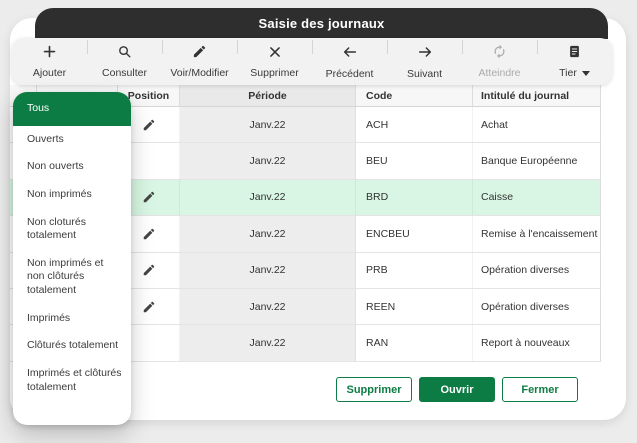 This screenshot has height=443, width=637. I want to click on cell-code: BRD, so click(414, 197).